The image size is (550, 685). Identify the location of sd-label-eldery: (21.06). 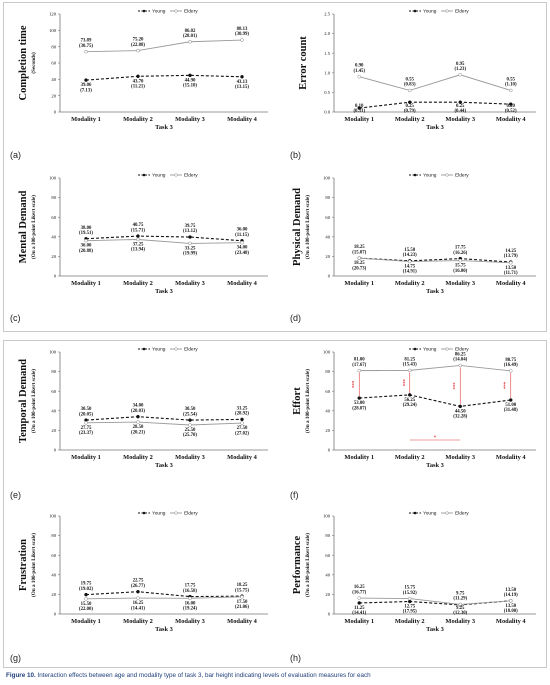
(242, 607).